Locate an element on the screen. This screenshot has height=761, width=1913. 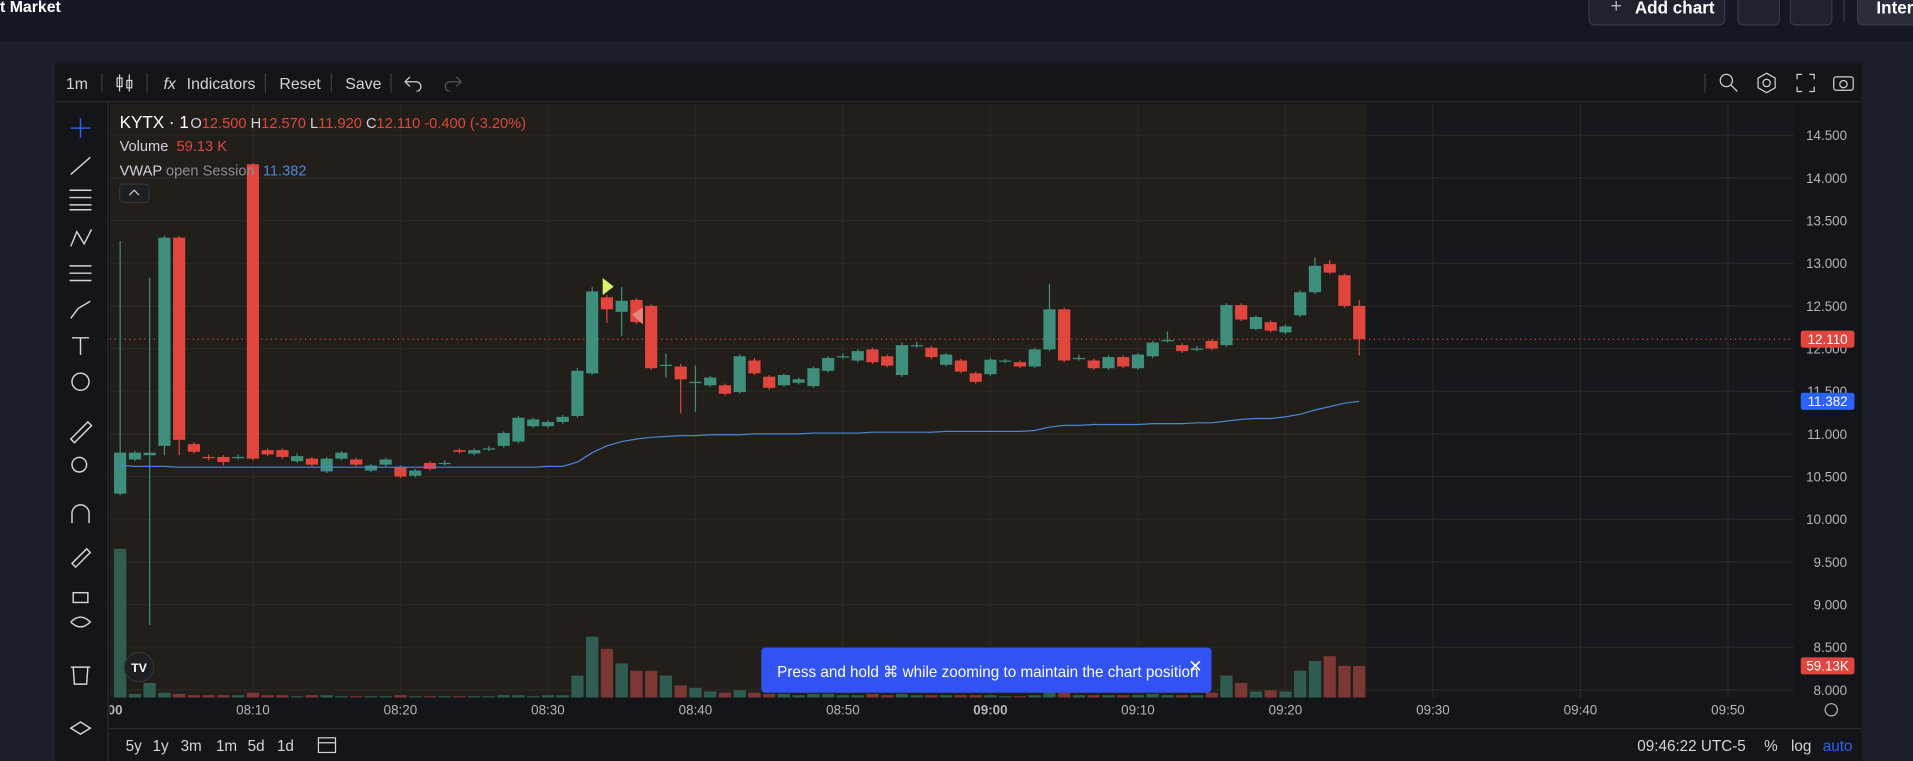
close-value: 12.110 is located at coordinates (398, 123).